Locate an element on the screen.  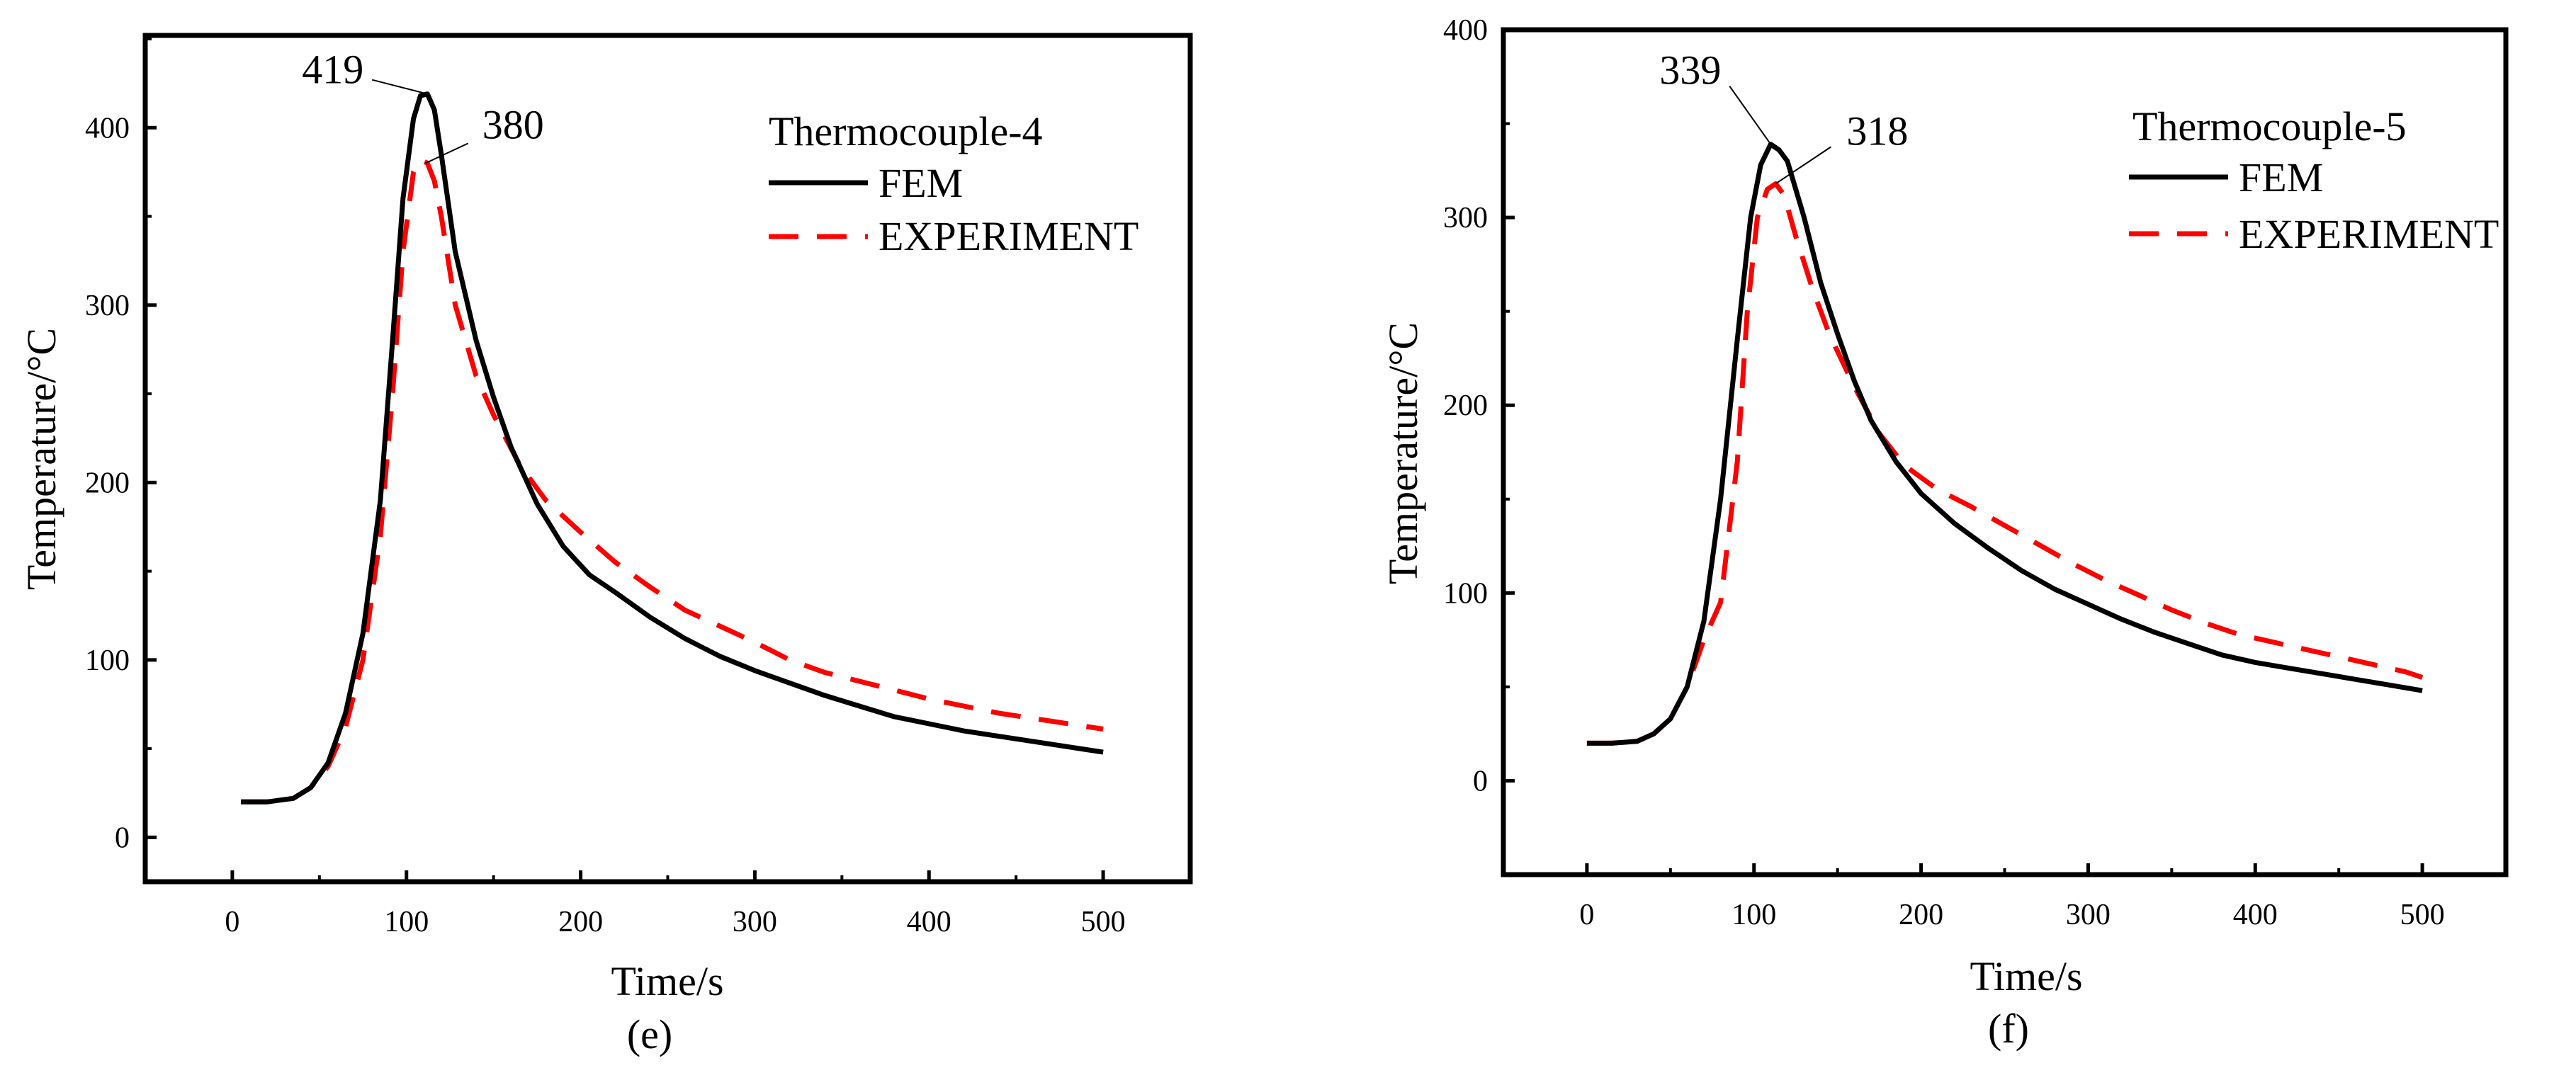
annotations: 339 318 is located at coordinates (1783, 116).